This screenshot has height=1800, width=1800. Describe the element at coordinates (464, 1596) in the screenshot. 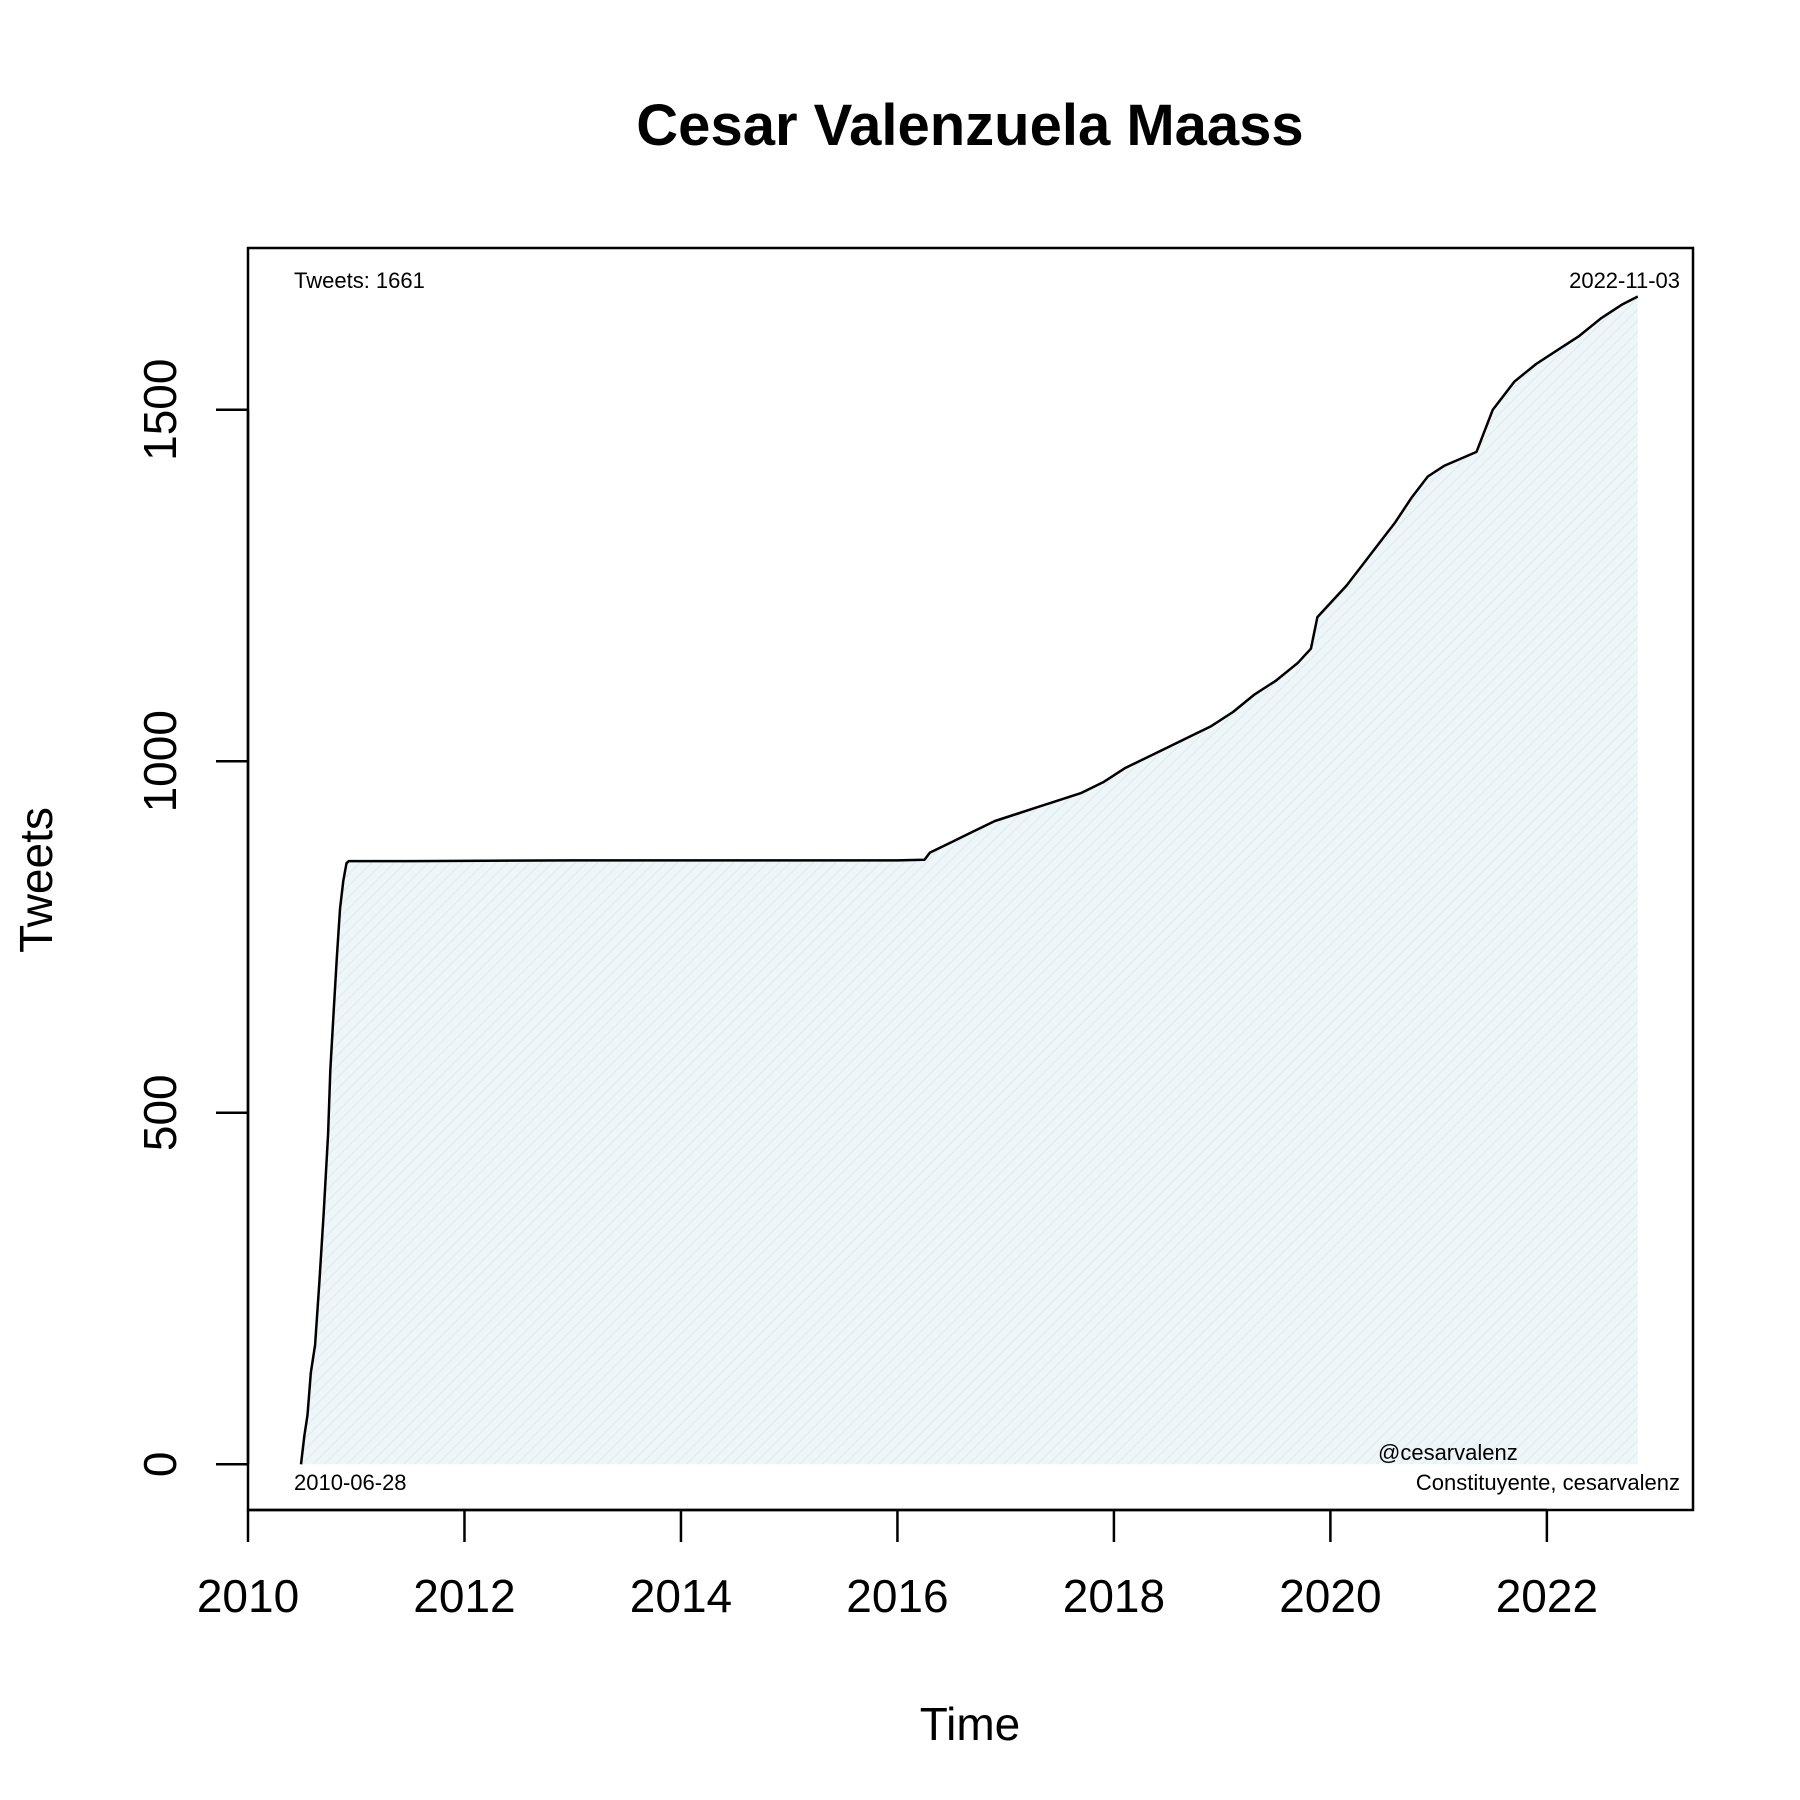

I see `x-tick-label: 2012` at that location.